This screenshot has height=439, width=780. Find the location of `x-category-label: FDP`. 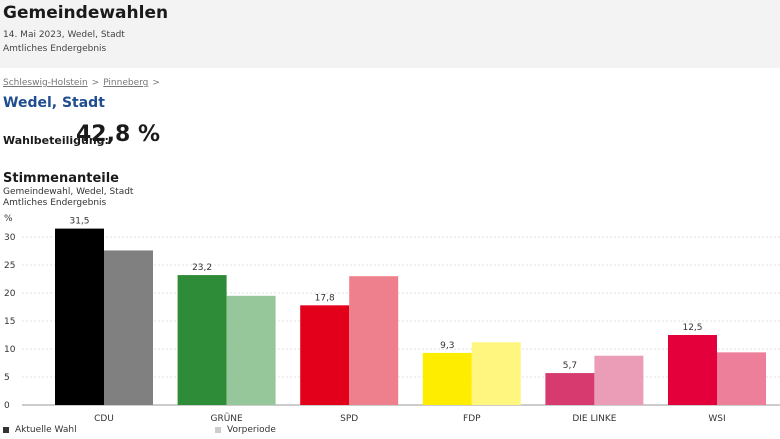

x-category-label: FDP is located at coordinates (472, 419).